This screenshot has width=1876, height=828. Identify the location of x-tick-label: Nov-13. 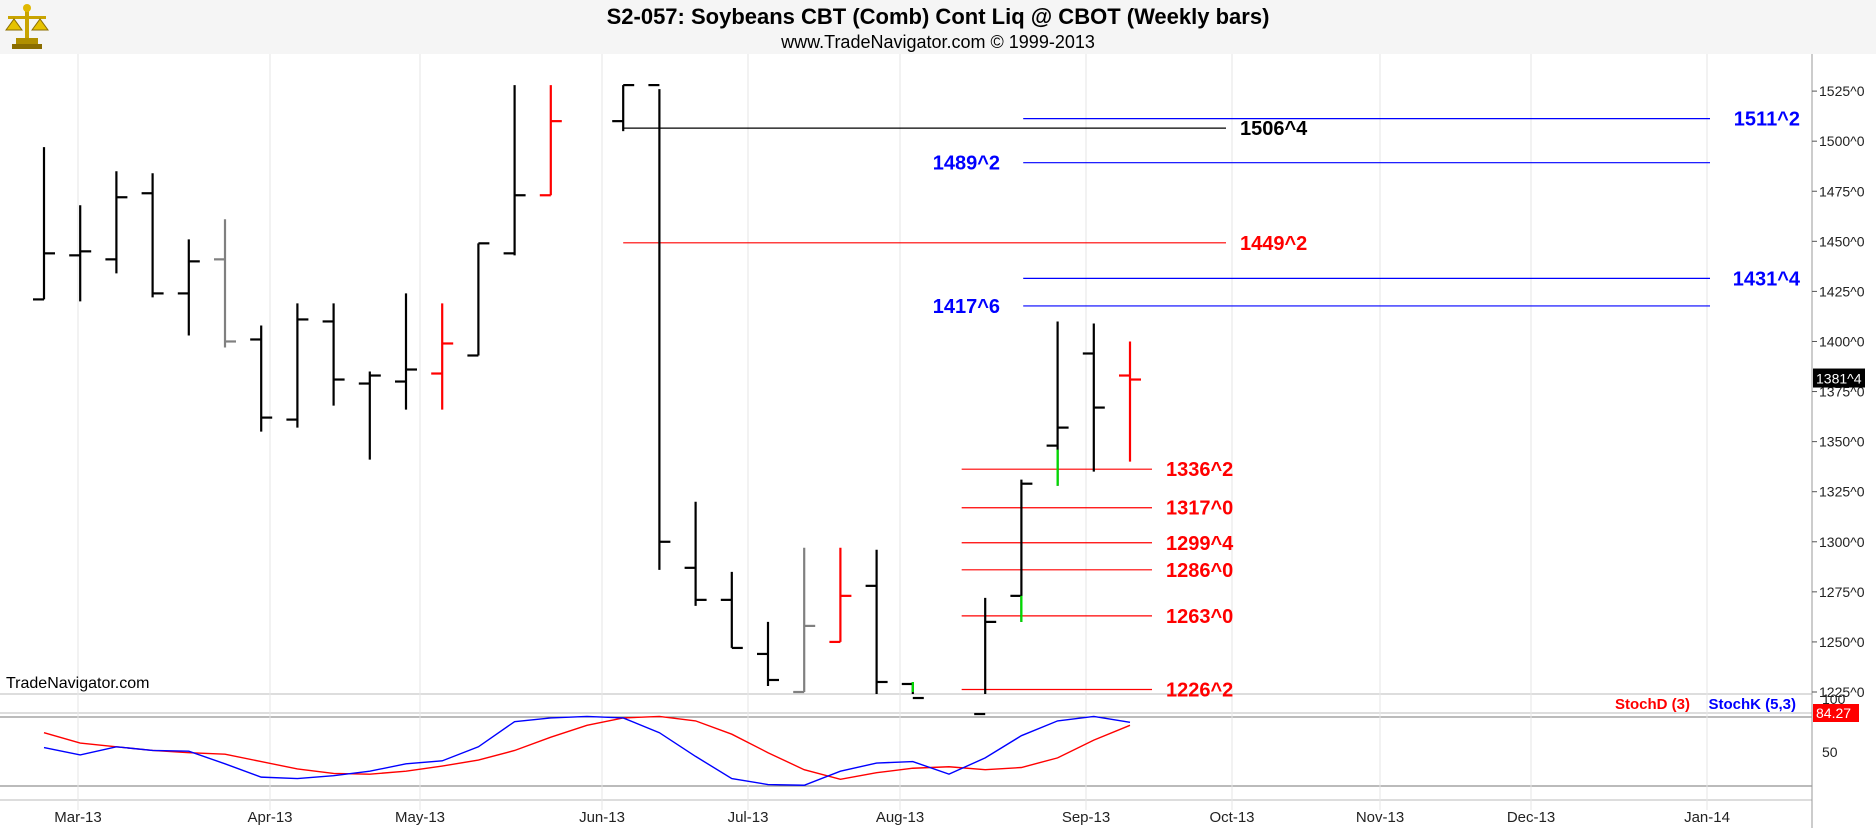
(1380, 817).